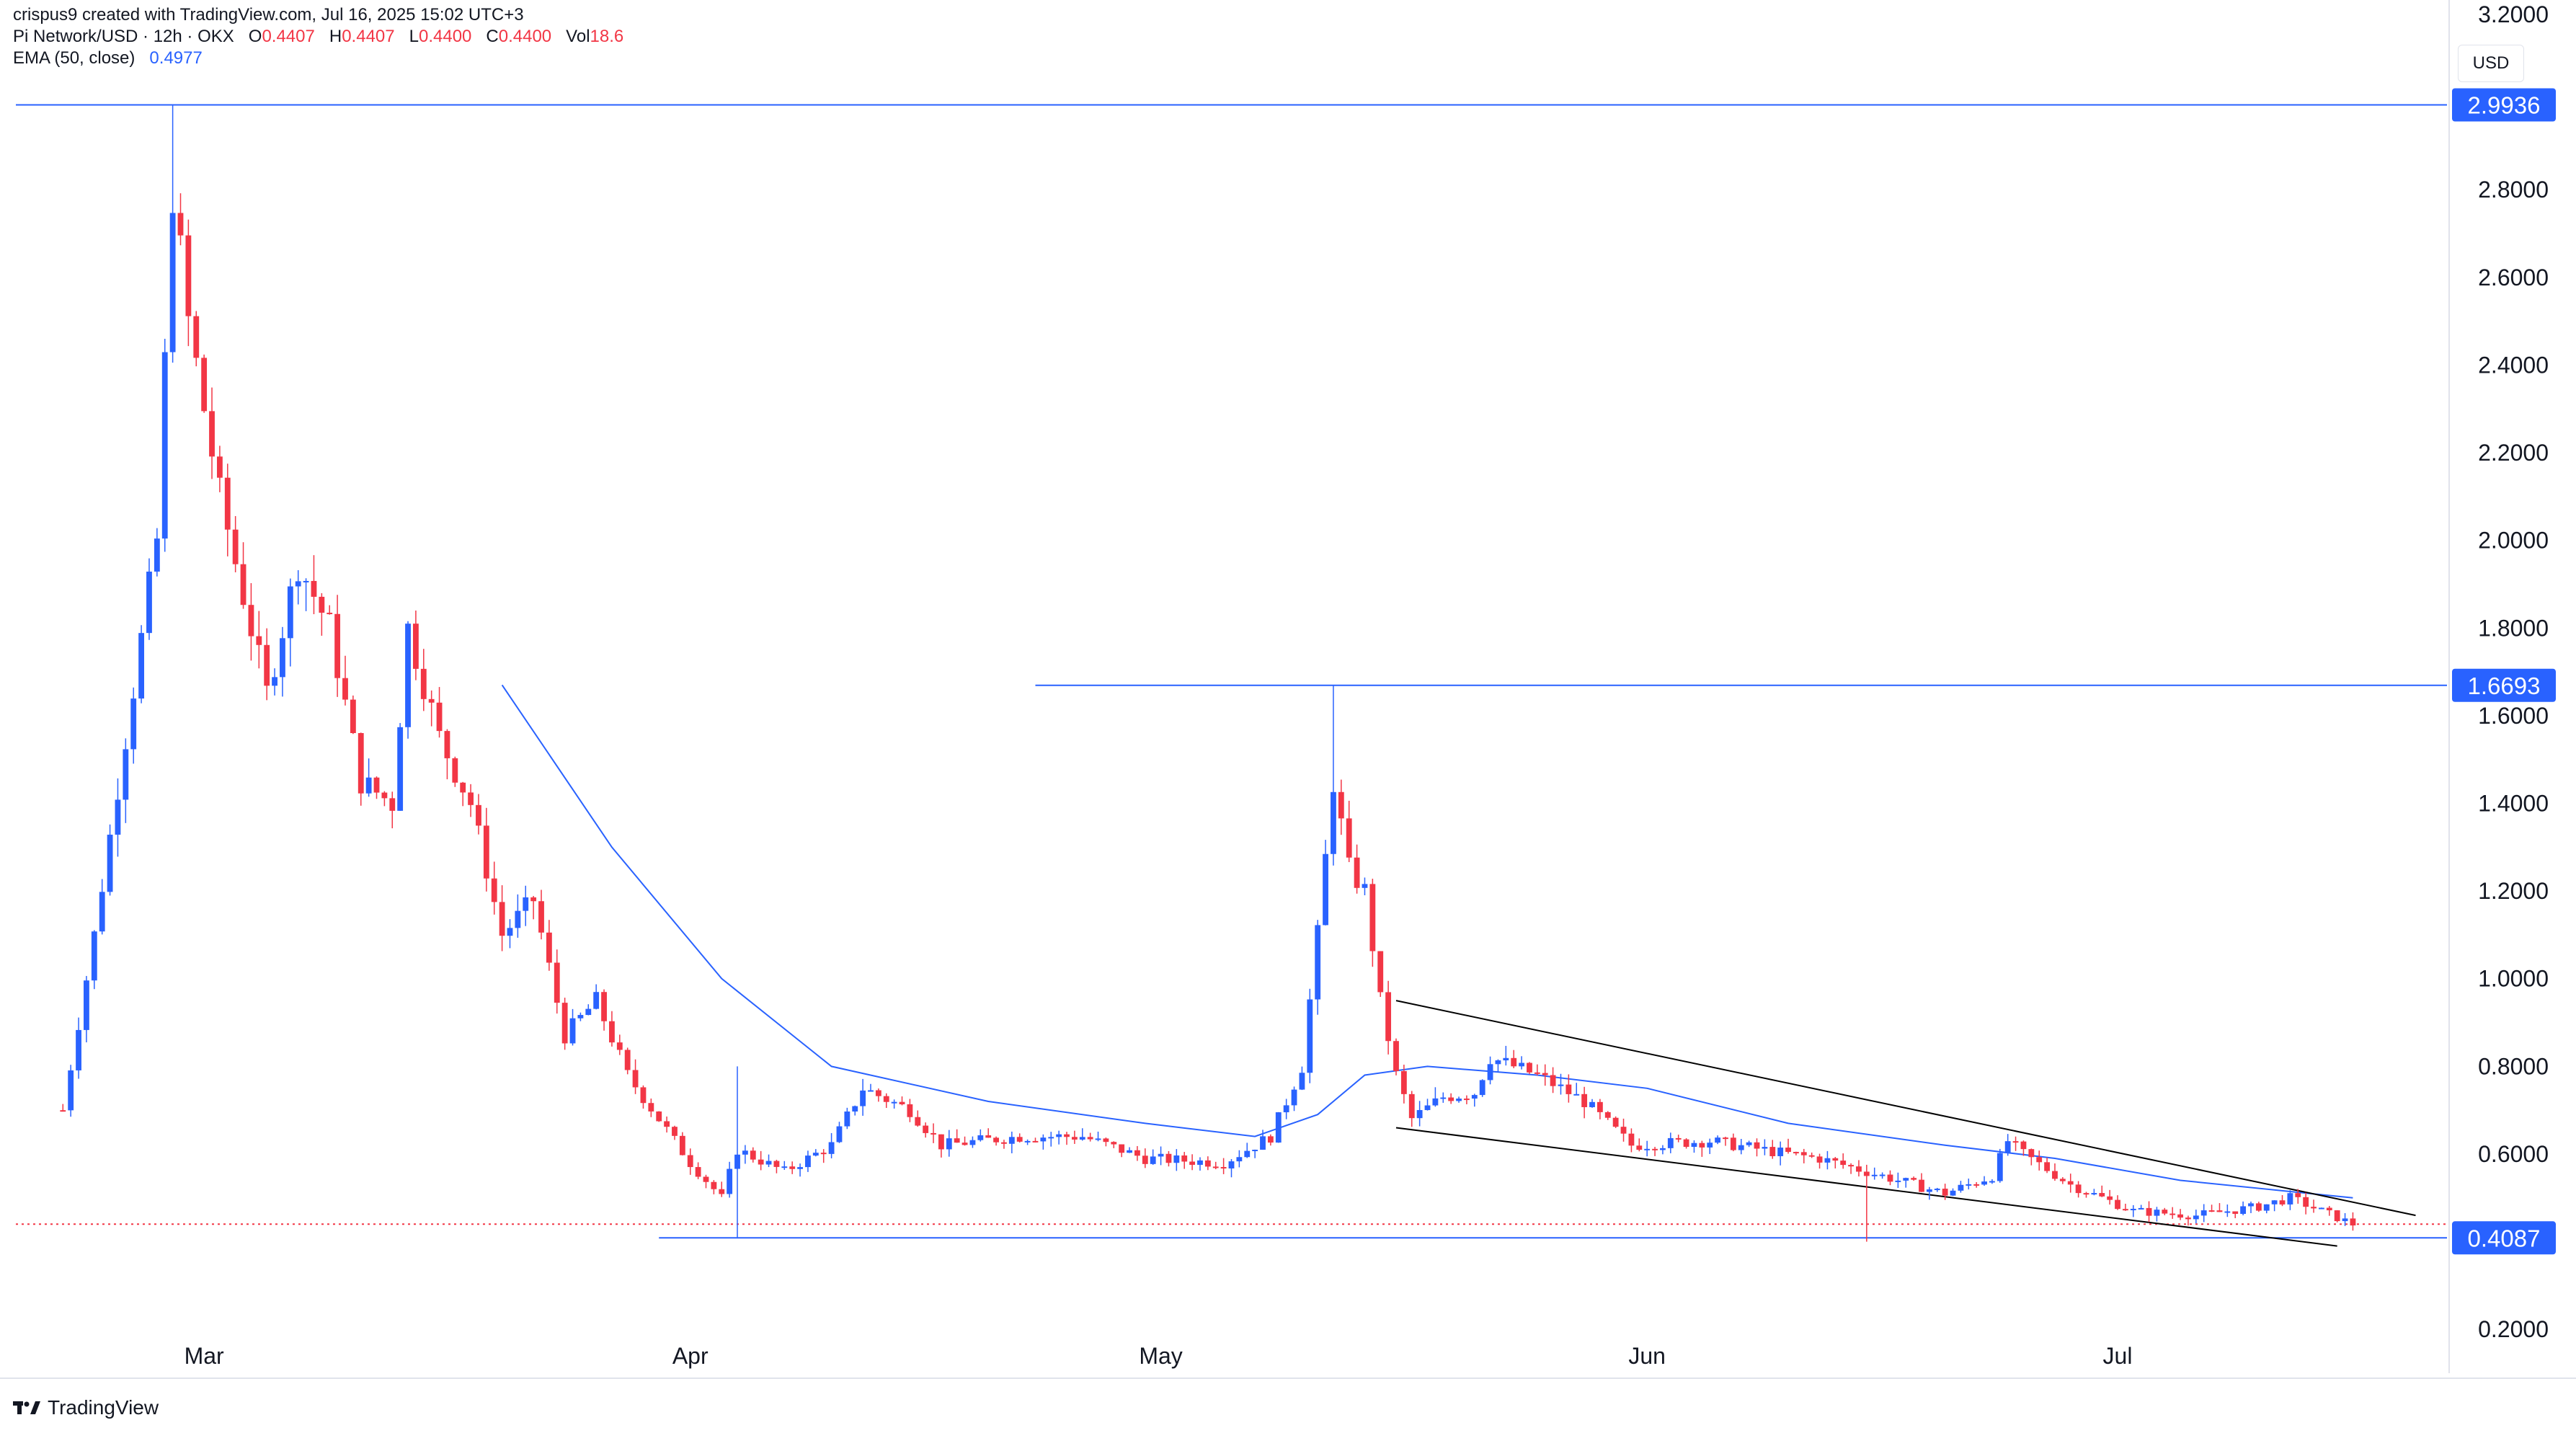 The width and height of the screenshot is (2576, 1433). Describe the element at coordinates (123, 36) in the screenshot. I see `symbol-label: Pi Network/USD · 12h · OKX` at that location.